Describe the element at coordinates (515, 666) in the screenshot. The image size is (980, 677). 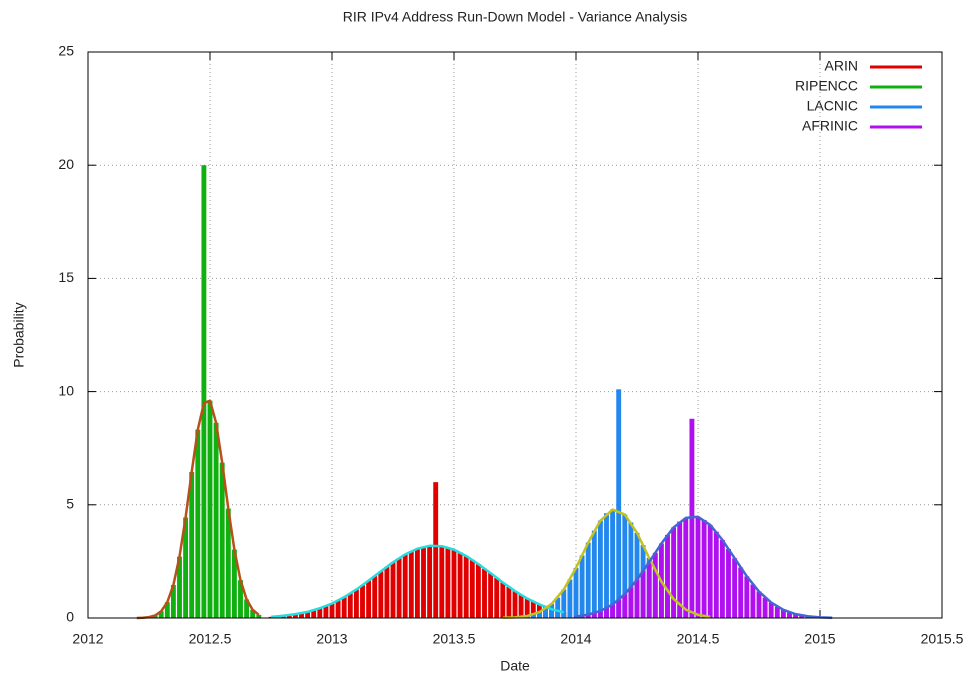
I see `x-axis-label: Date` at that location.